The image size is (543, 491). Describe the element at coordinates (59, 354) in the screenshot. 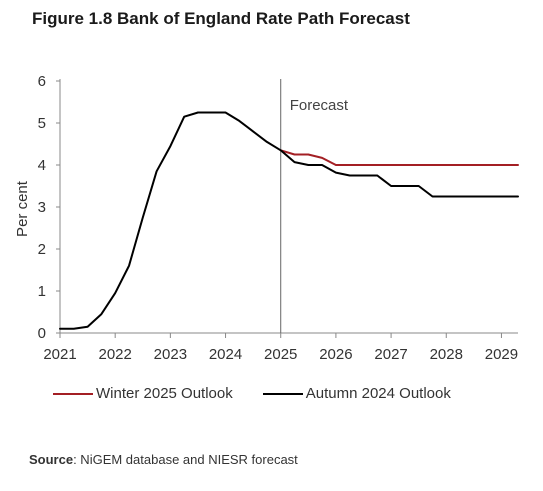

I see `x-tick-label: 2021` at that location.